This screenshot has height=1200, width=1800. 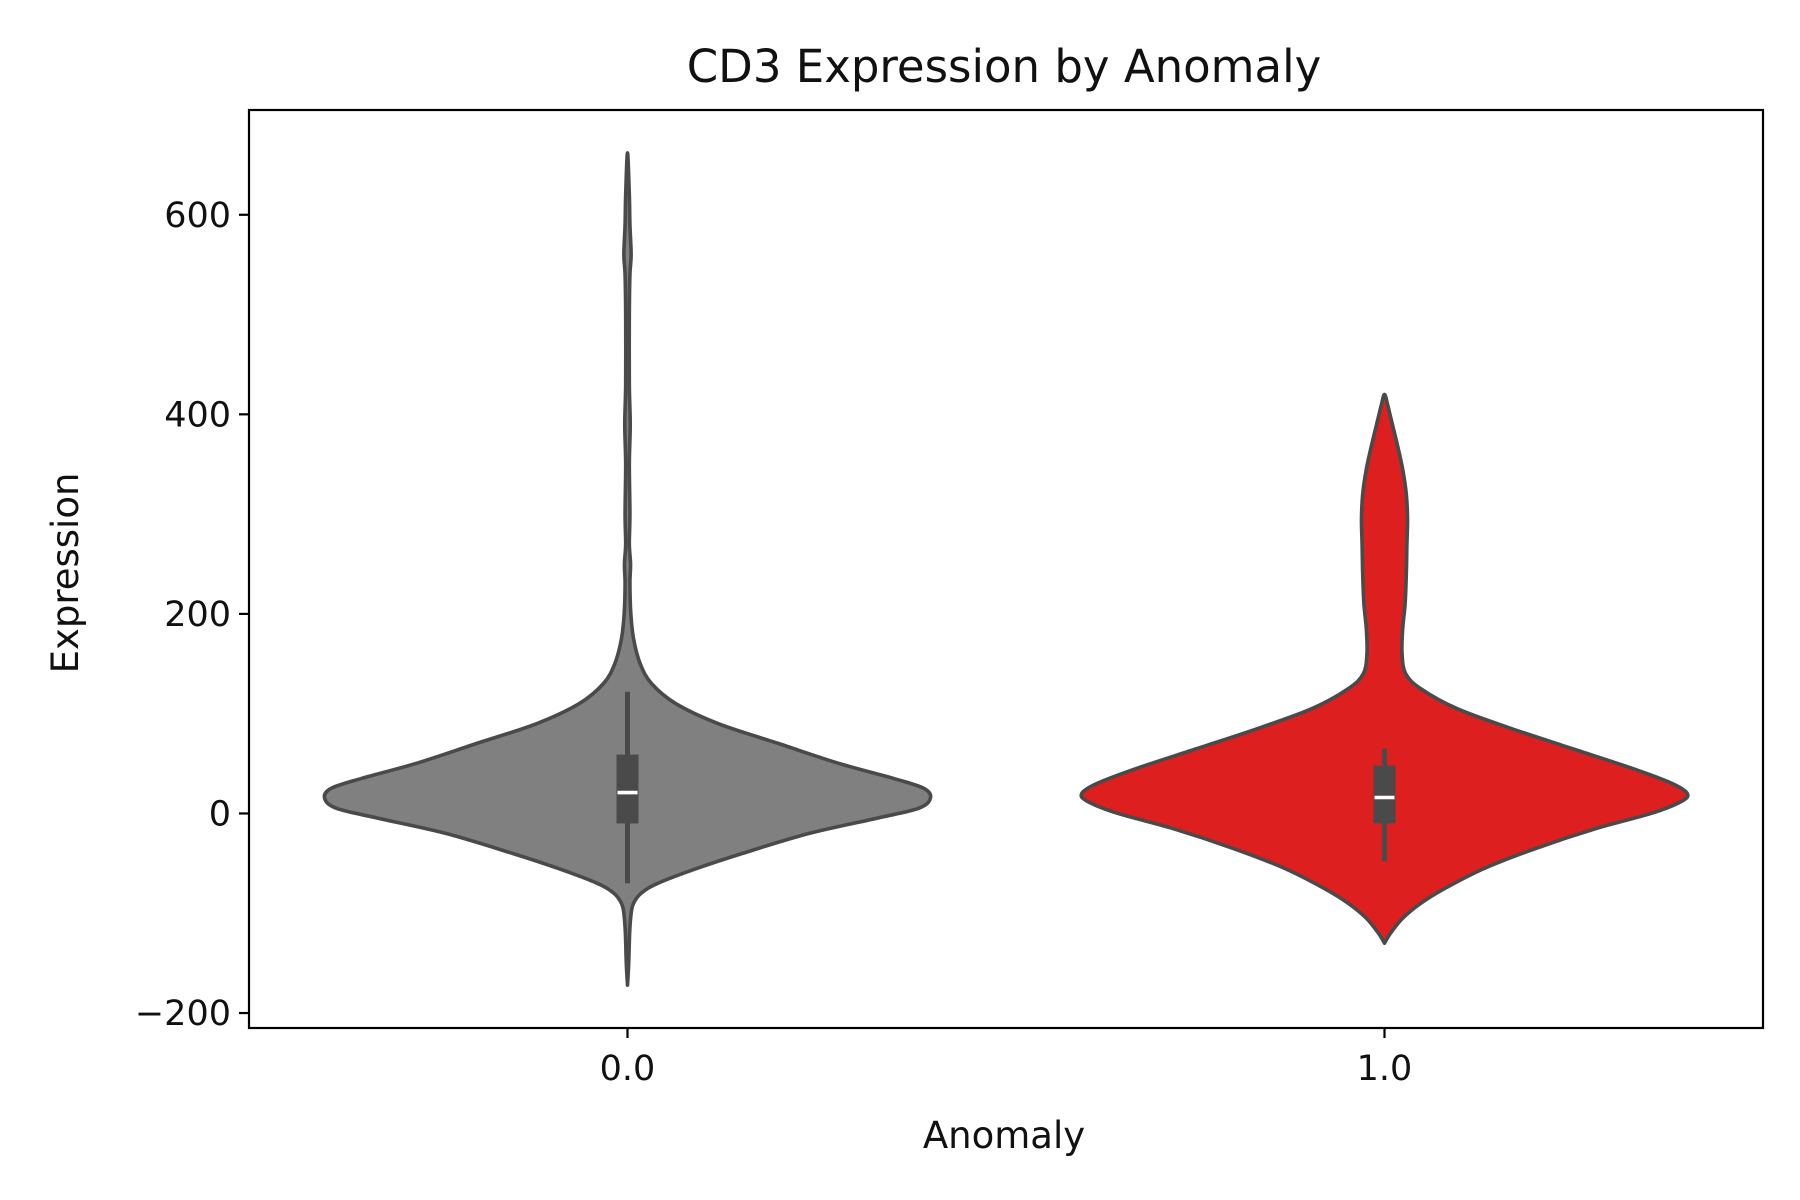 What do you see at coordinates (183, 1014) in the screenshot?
I see `y-tick-label: −200` at bounding box center [183, 1014].